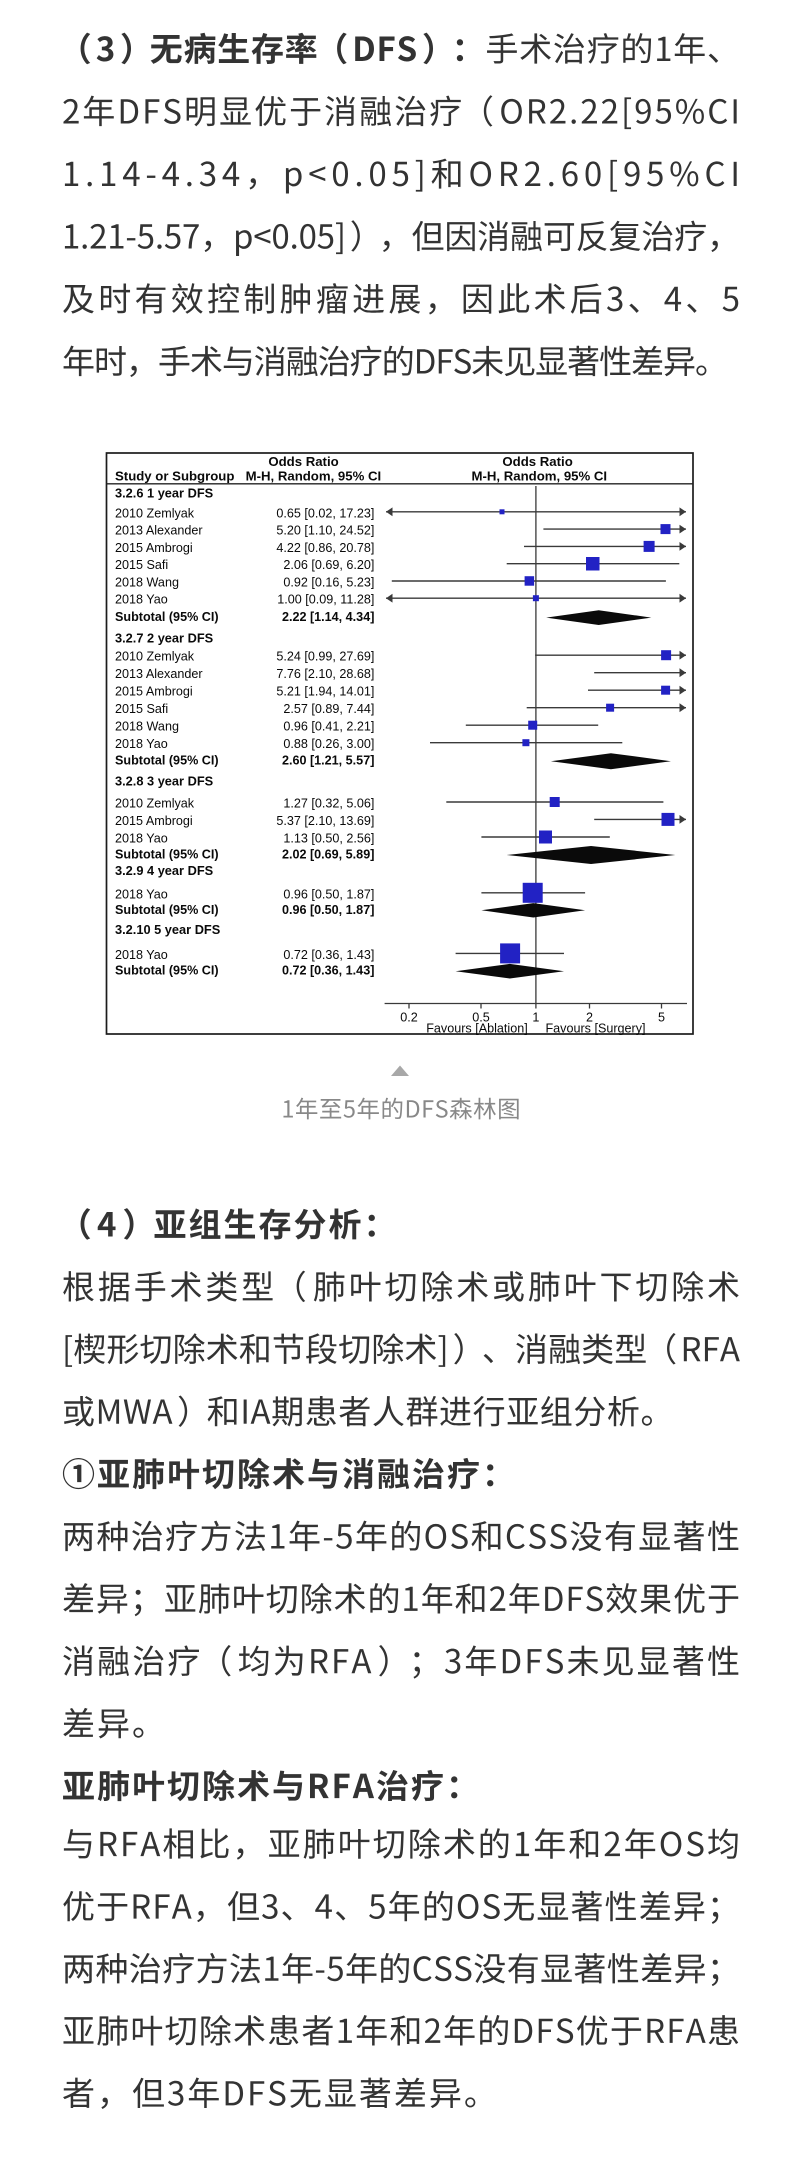 This screenshot has width=800, height=2161. What do you see at coordinates (325, 674) in the screenshot?
I see `svg-text: 7.76 [2.10, 28.68]` at bounding box center [325, 674].